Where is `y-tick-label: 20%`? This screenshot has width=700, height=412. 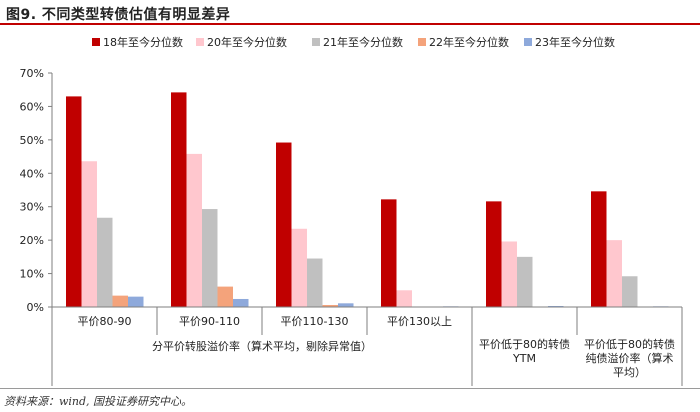
y-tick-label: 20% is located at coordinates (32, 240).